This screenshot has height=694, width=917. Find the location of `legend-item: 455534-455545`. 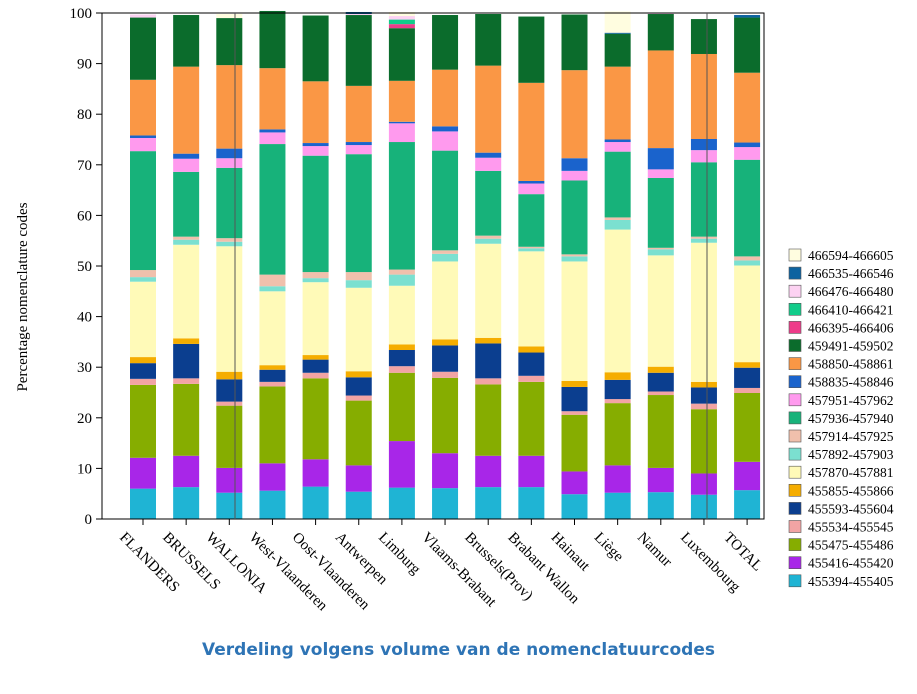

legend-item: 455534-455545 is located at coordinates (841, 527).